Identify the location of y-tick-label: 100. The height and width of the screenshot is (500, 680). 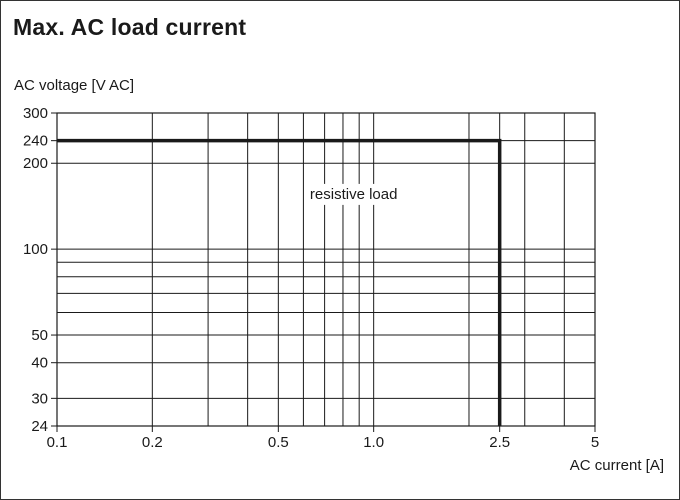
(35, 249).